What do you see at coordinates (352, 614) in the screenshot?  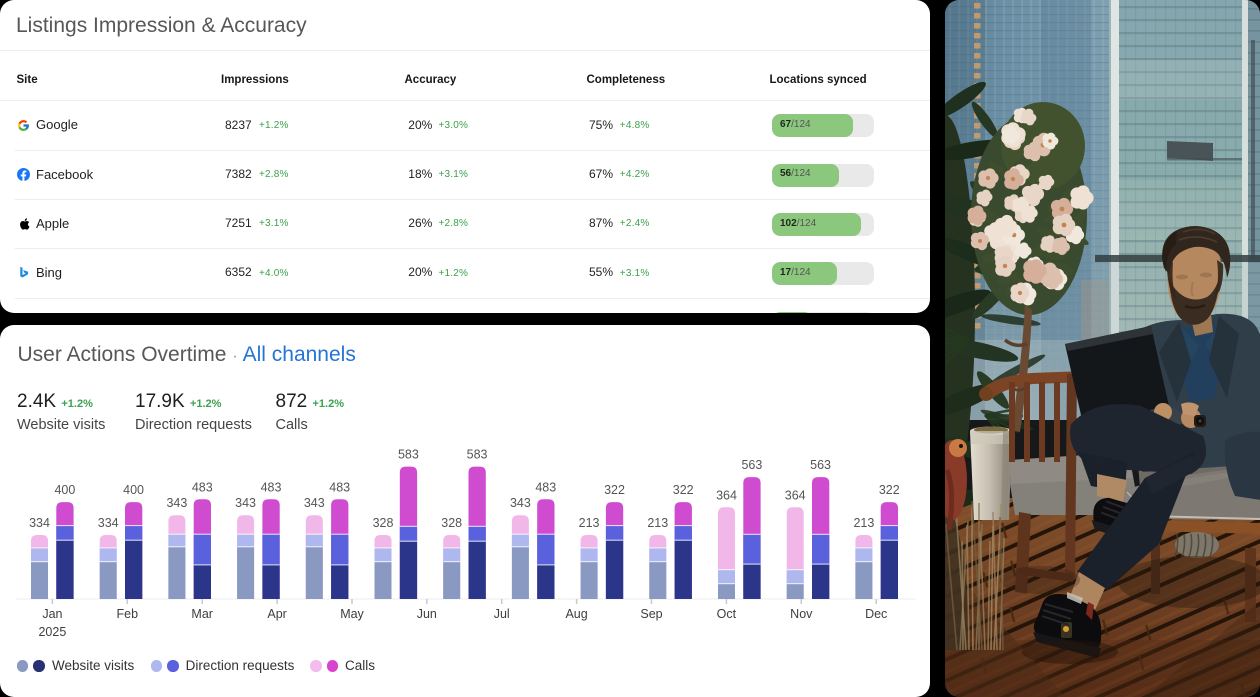 I see `svg-text: May` at bounding box center [352, 614].